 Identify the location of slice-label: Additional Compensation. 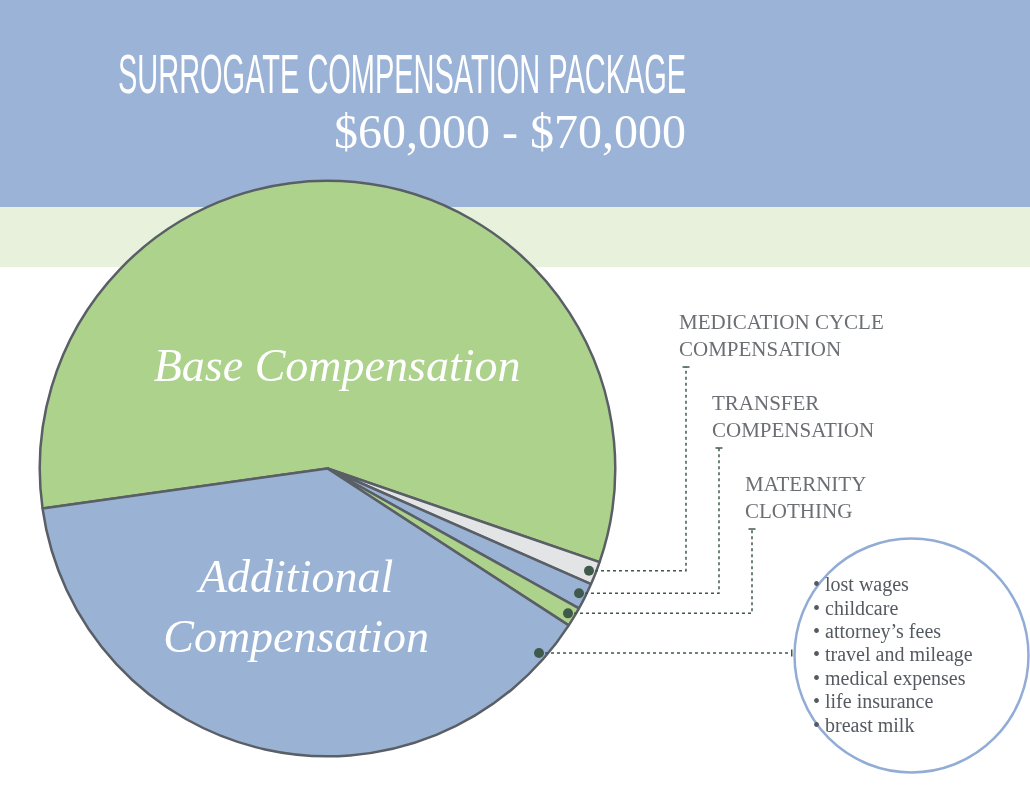
(296, 607).